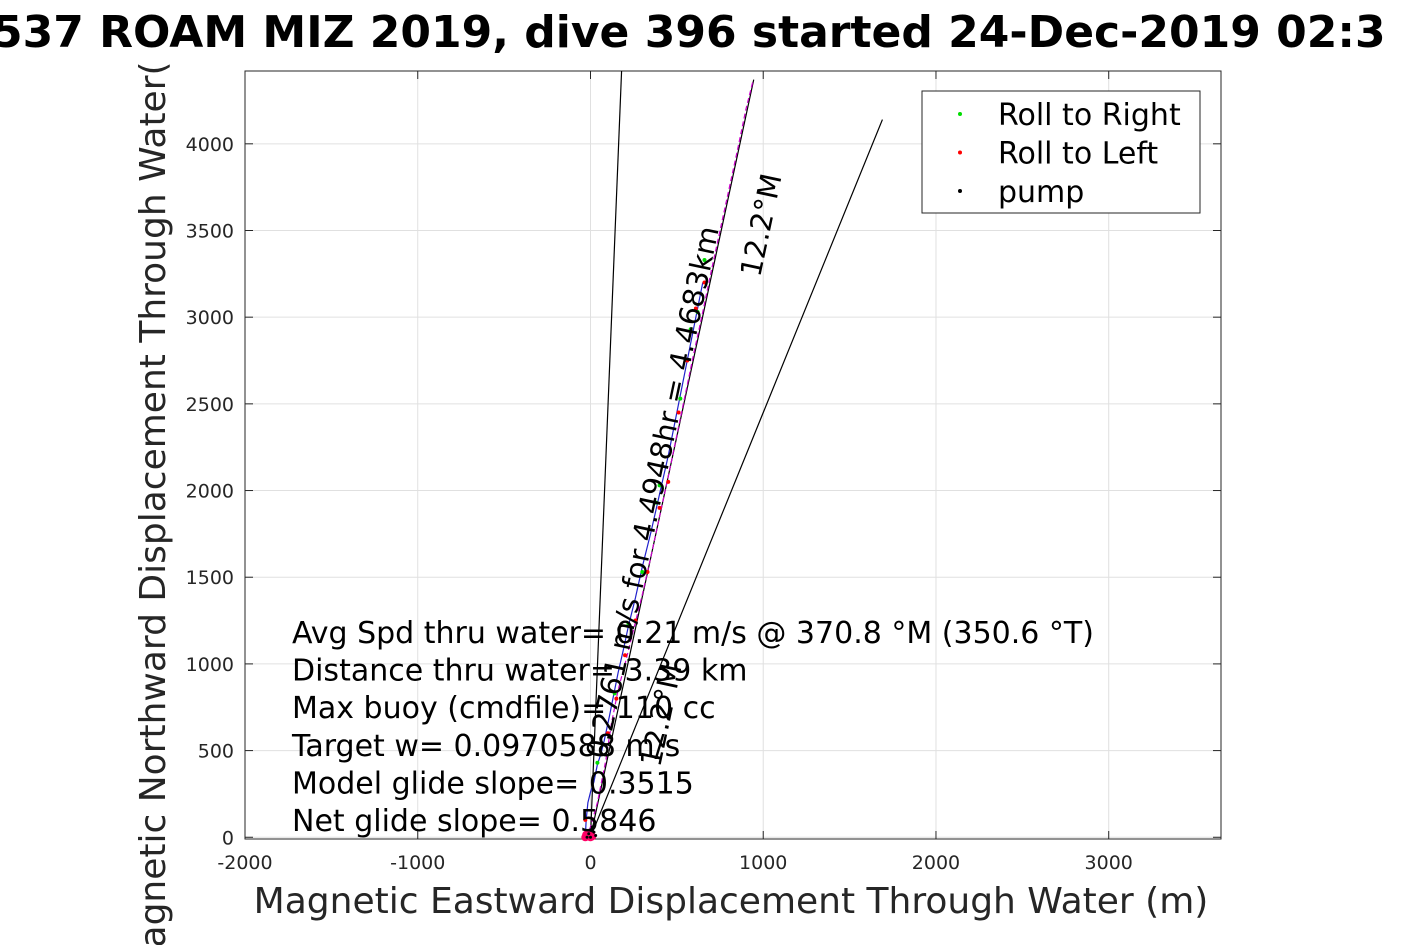 The width and height of the screenshot is (1417, 945). I want to click on x-tick-label: 1000, so click(763, 863).